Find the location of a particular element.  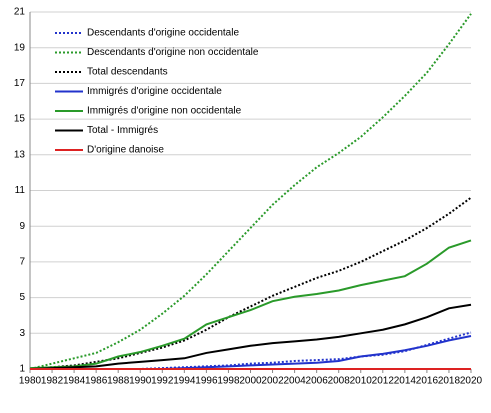

x-tick-label: 2014 is located at coordinates (405, 381).